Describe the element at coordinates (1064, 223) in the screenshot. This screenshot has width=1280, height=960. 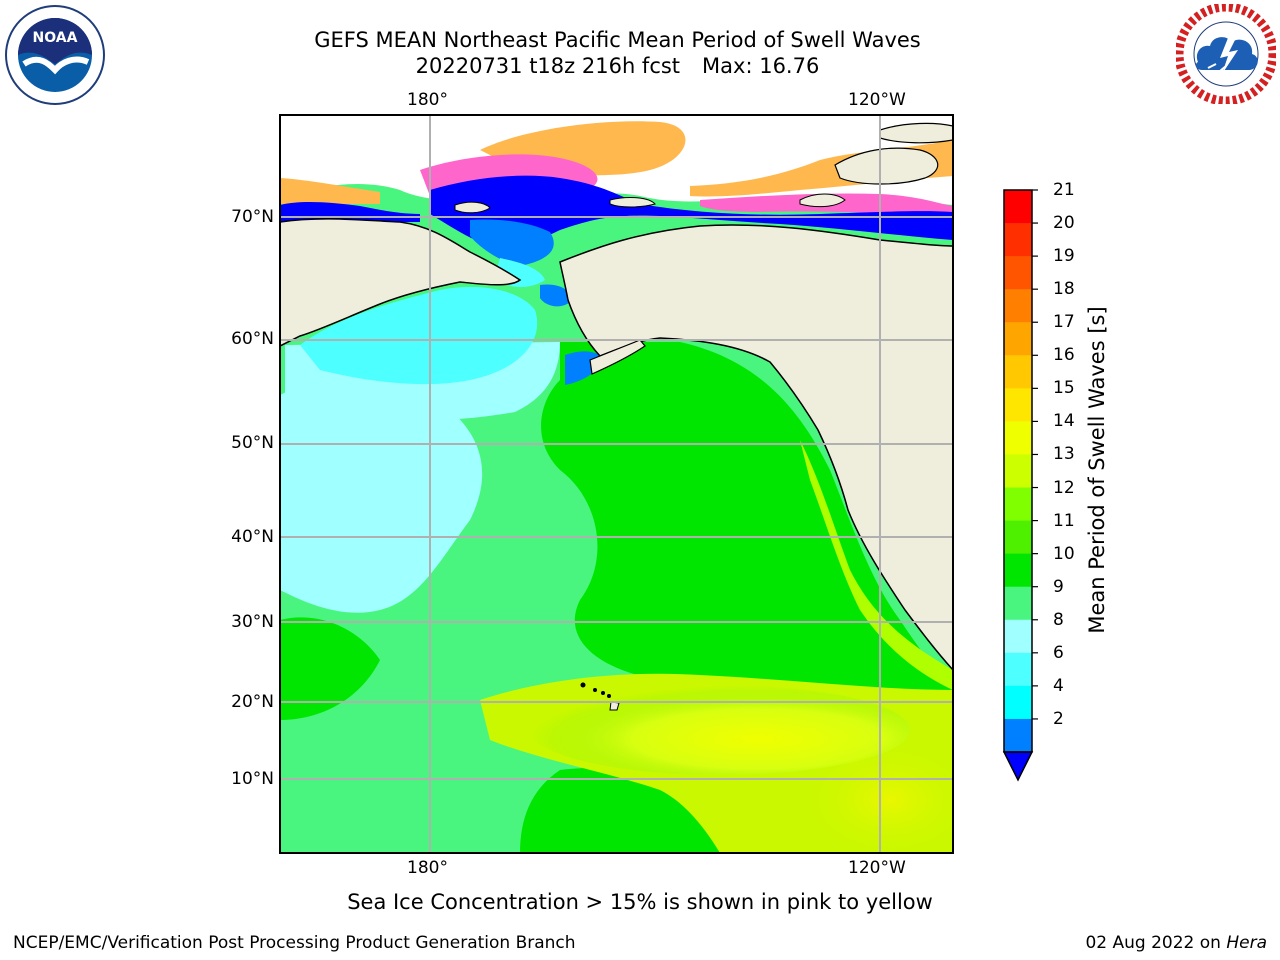
I see `colorbar-tick-label: 20` at that location.